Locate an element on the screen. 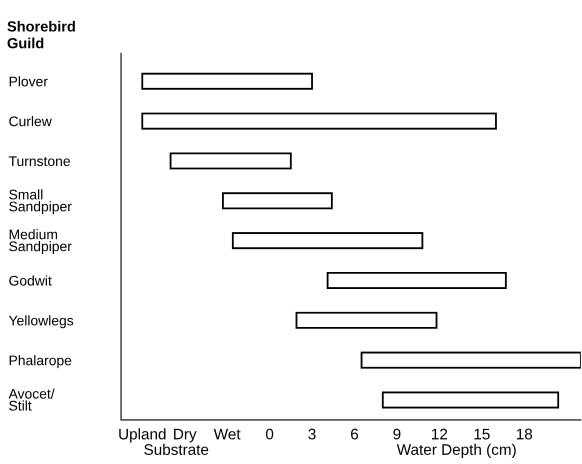 The width and height of the screenshot is (582, 464). x-tick-label: 9 is located at coordinates (396, 434).